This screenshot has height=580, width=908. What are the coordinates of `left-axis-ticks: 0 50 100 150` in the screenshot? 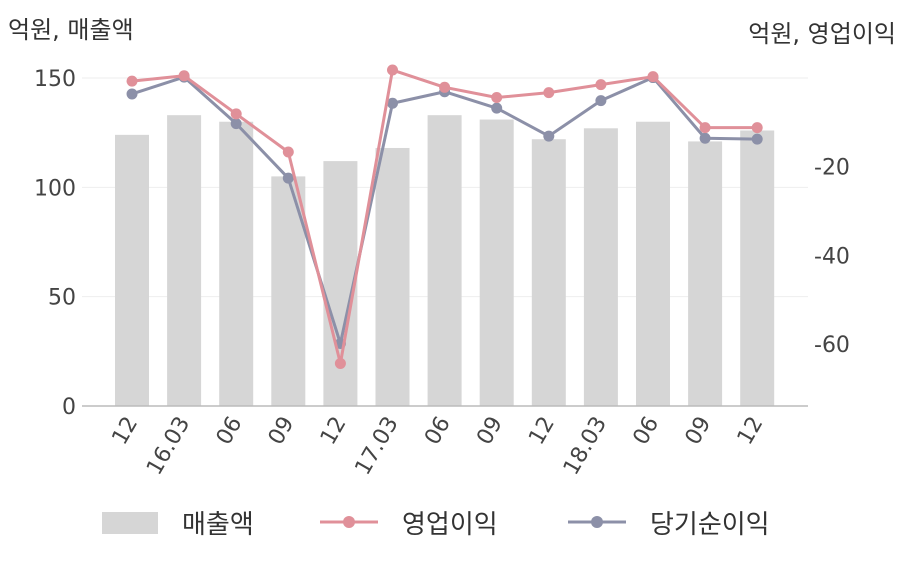 It's located at (55, 243).